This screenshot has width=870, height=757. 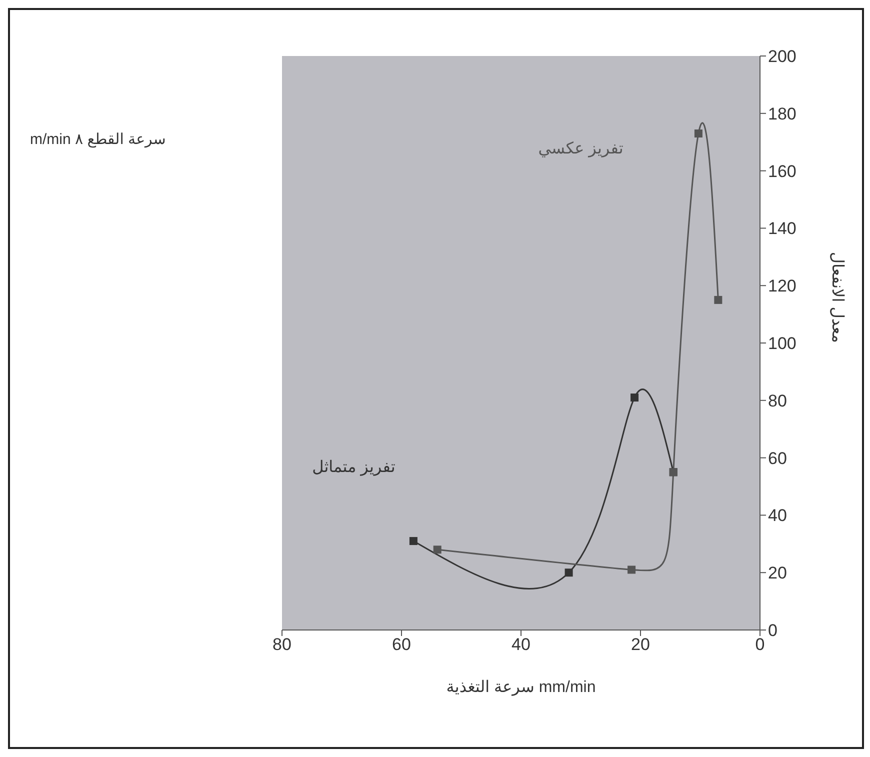 What do you see at coordinates (640, 644) in the screenshot?
I see `x-tick-label: 20` at bounding box center [640, 644].